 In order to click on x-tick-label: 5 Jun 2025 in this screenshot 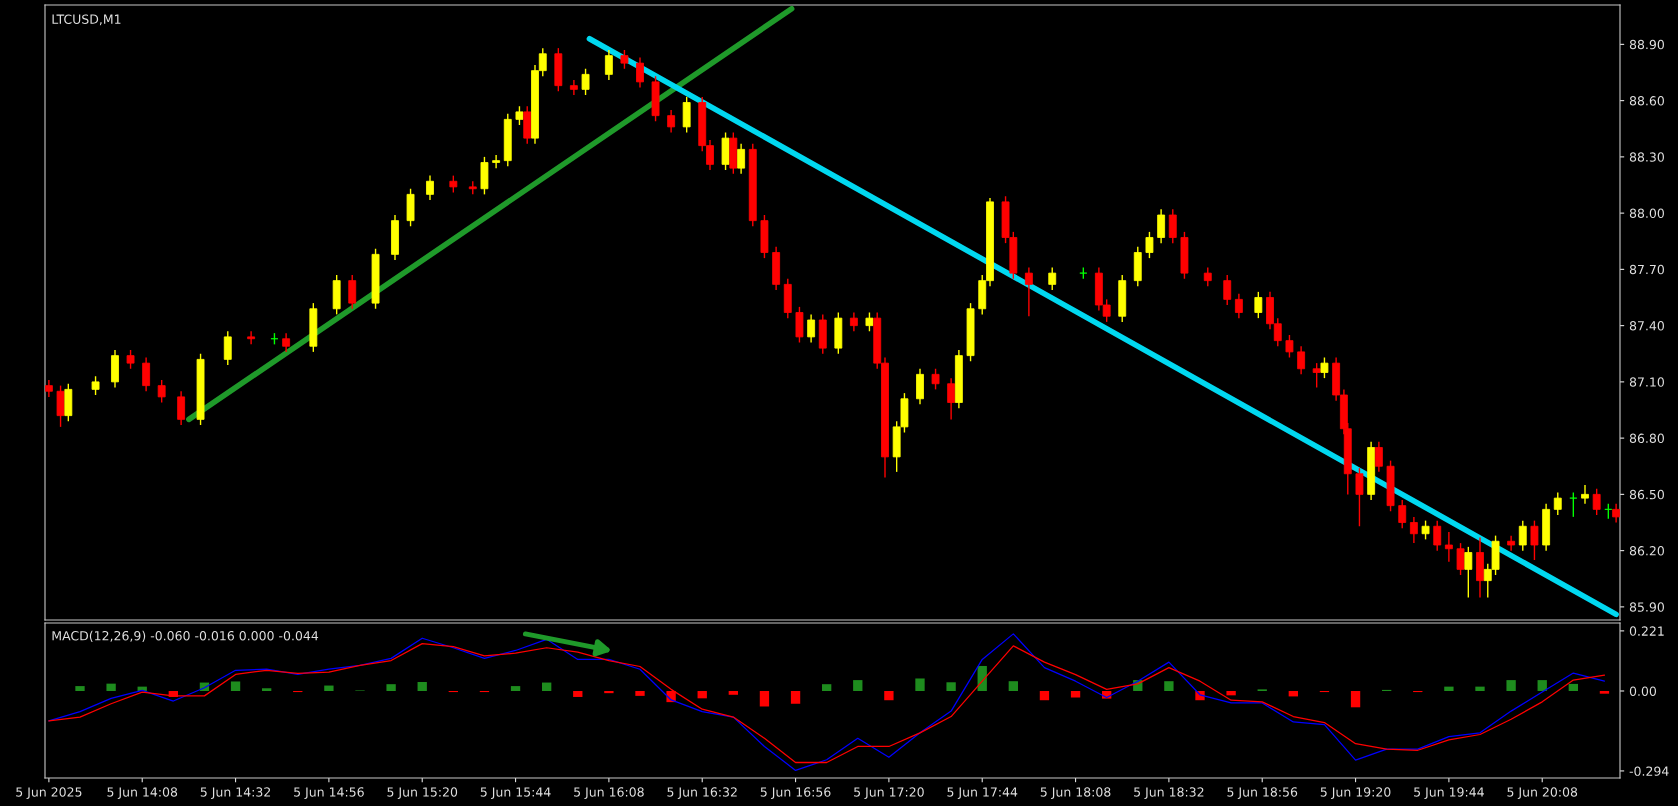, I will do `click(49, 793)`.